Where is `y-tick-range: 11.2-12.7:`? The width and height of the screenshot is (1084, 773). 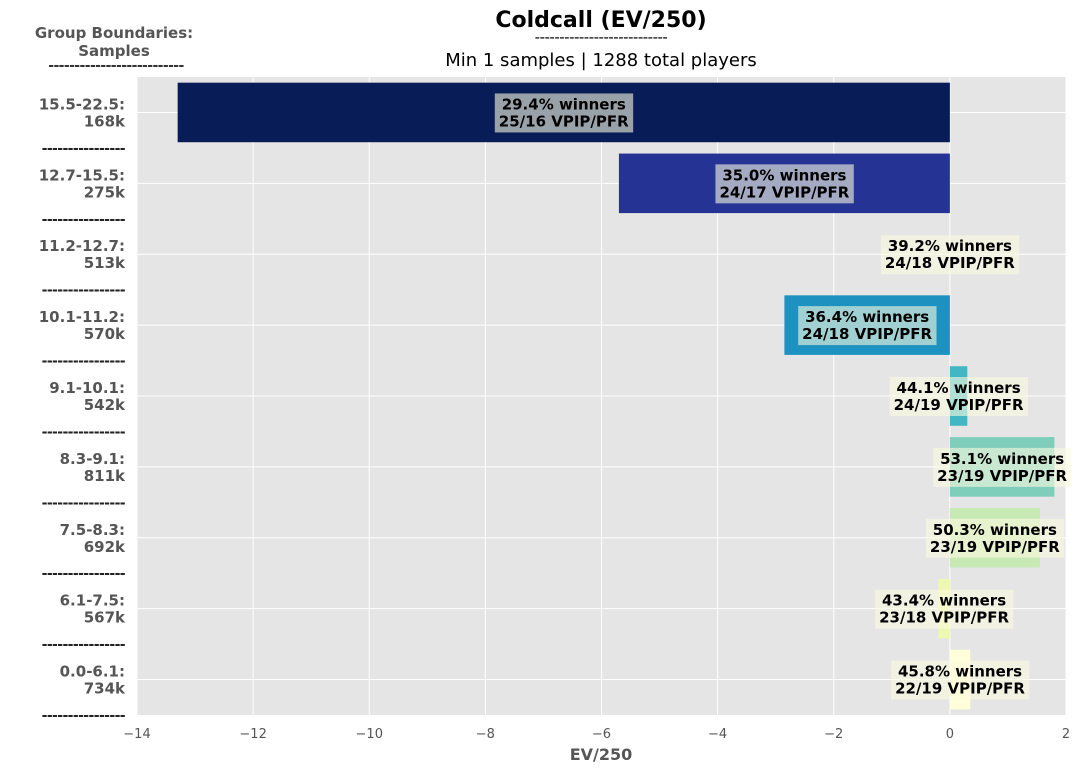 y-tick-range: 11.2-12.7: is located at coordinates (82, 246).